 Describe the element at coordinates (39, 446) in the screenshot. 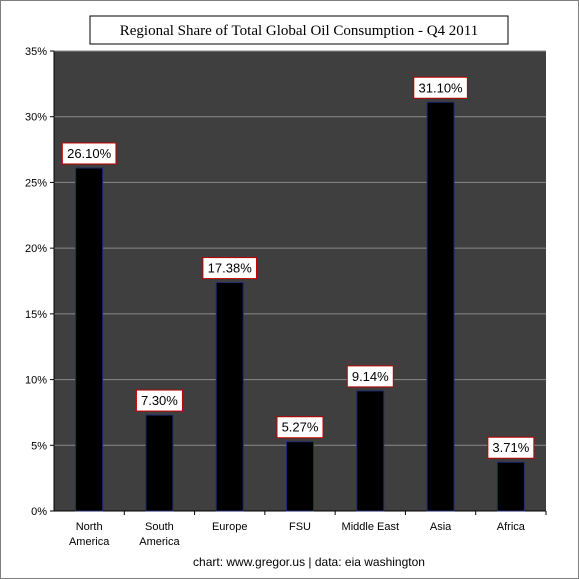

I see `y-tick-label: 5%` at that location.